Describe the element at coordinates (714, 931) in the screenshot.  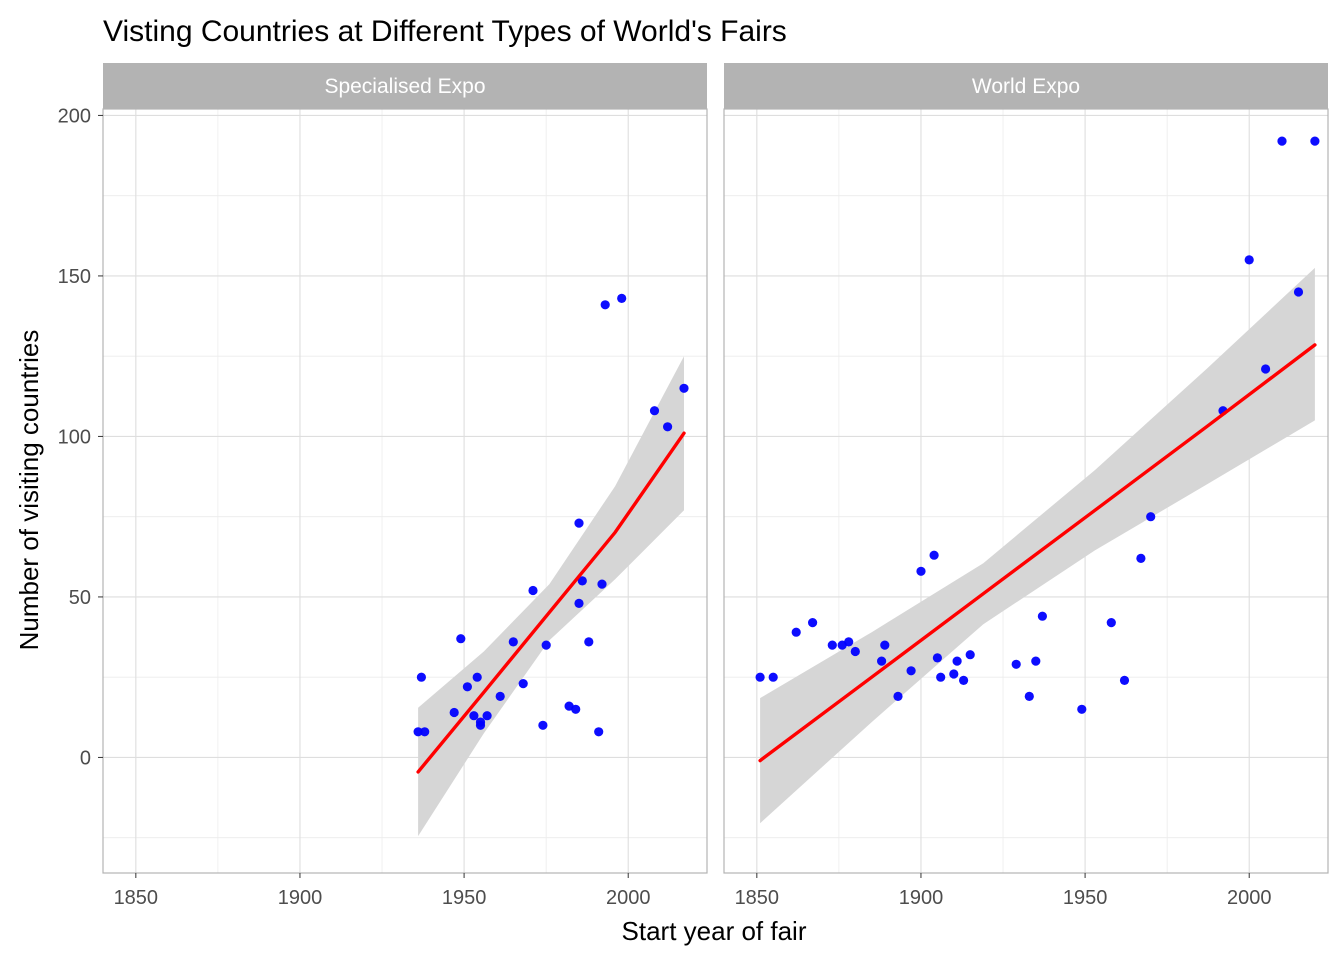
I see `x-axis-title: Start year of fair` at that location.